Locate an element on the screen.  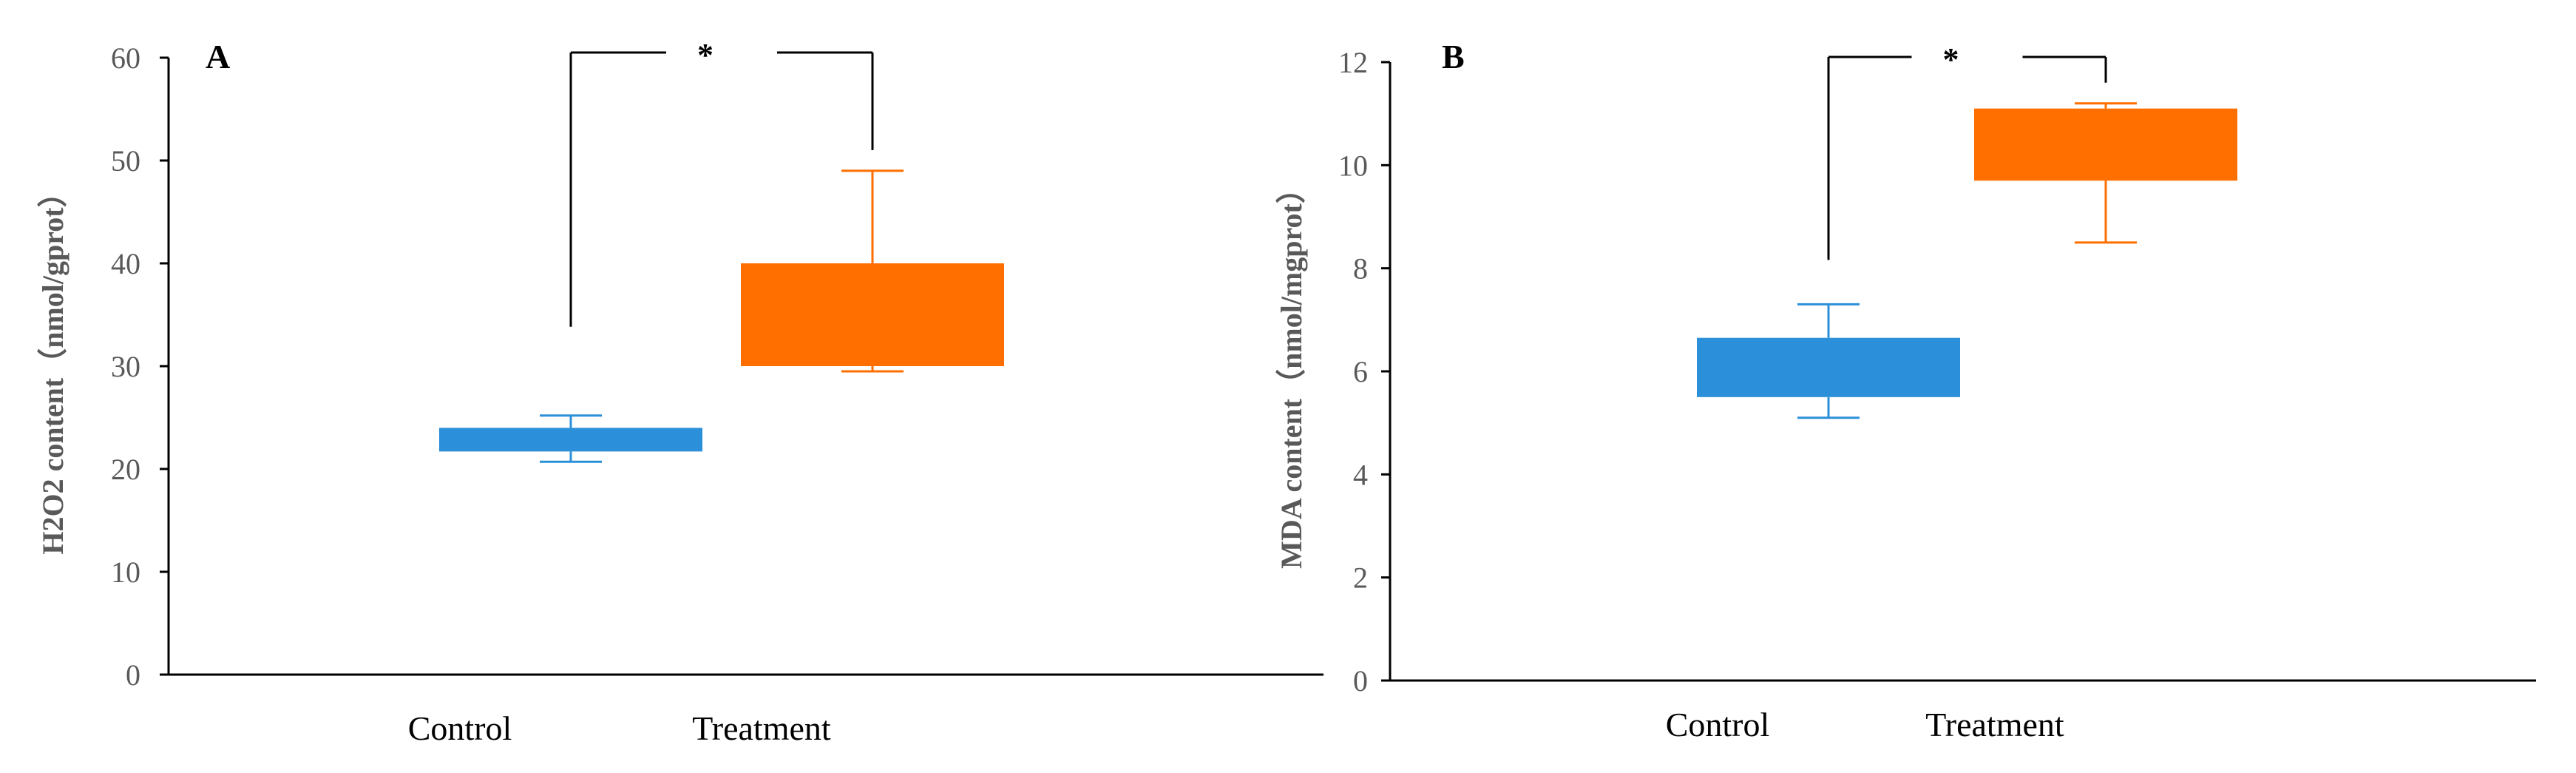
y-tick-label: 60 is located at coordinates (125, 58).